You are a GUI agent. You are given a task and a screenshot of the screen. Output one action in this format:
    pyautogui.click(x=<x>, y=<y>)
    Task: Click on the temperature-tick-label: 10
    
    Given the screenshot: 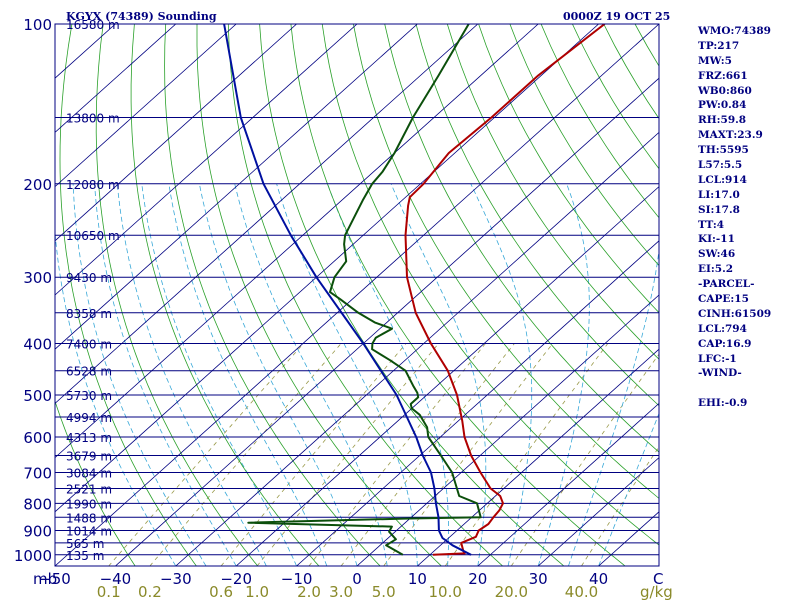 What is the action you would take?
    pyautogui.click(x=417, y=579)
    